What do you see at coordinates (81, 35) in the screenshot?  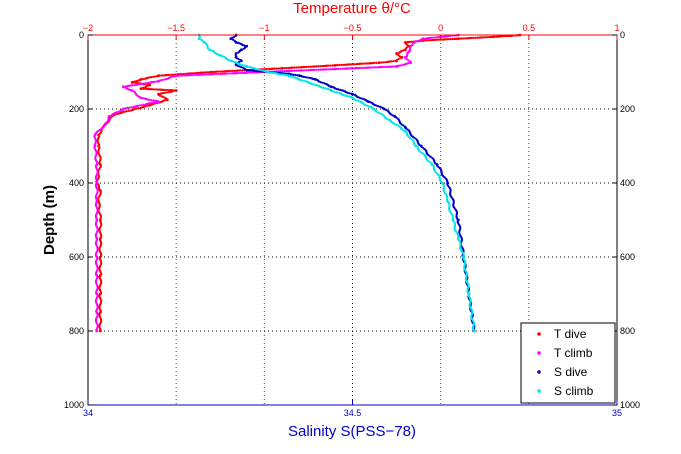 I see `depth-tick-label-left: 0` at bounding box center [81, 35].